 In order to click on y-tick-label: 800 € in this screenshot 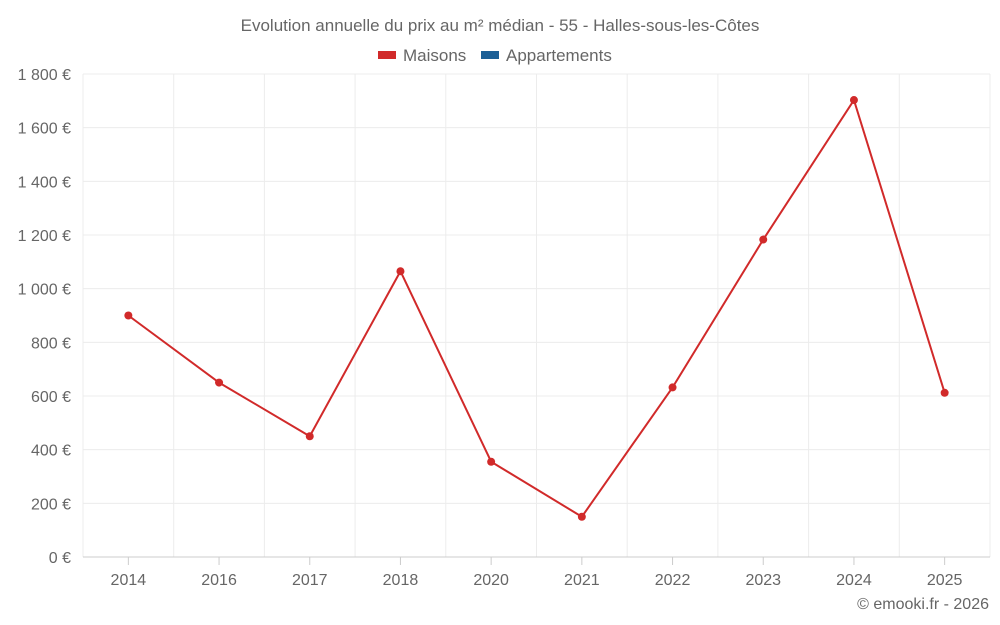, I will do `click(51, 343)`.